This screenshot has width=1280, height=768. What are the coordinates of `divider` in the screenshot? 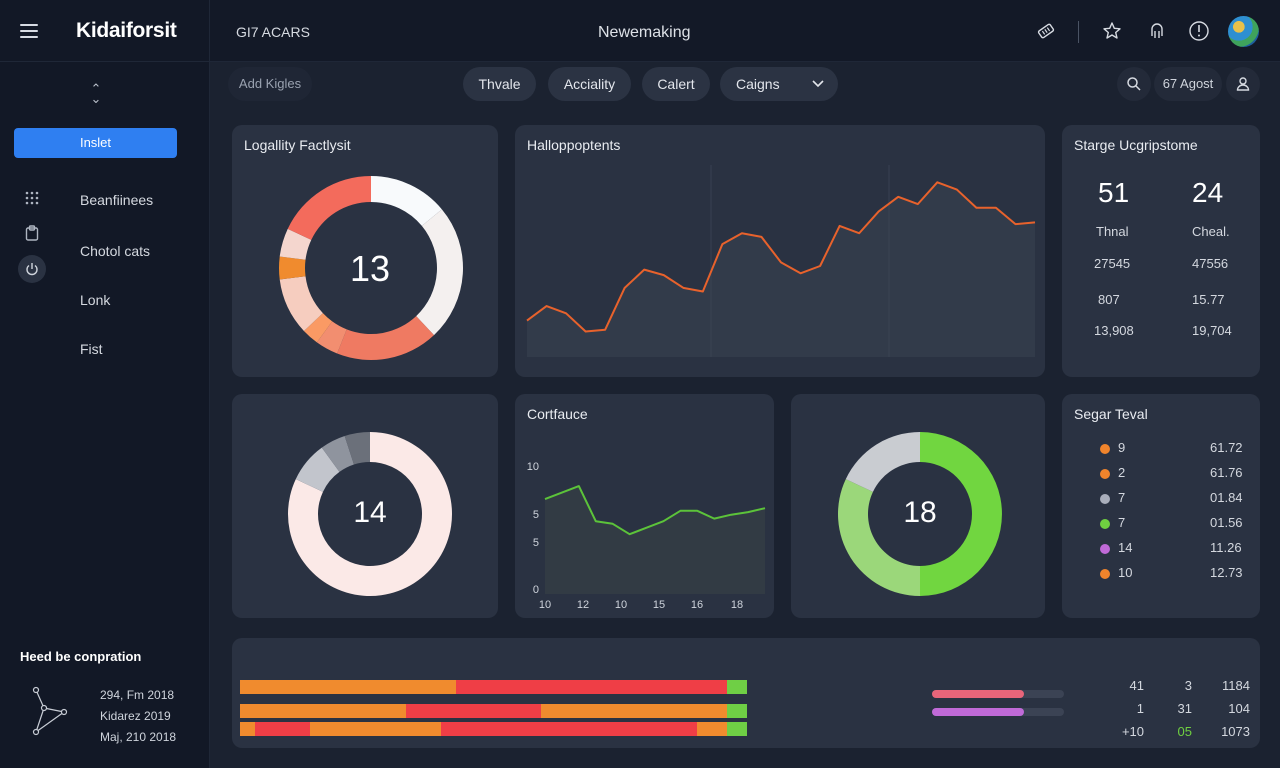 It's located at (1078, 32).